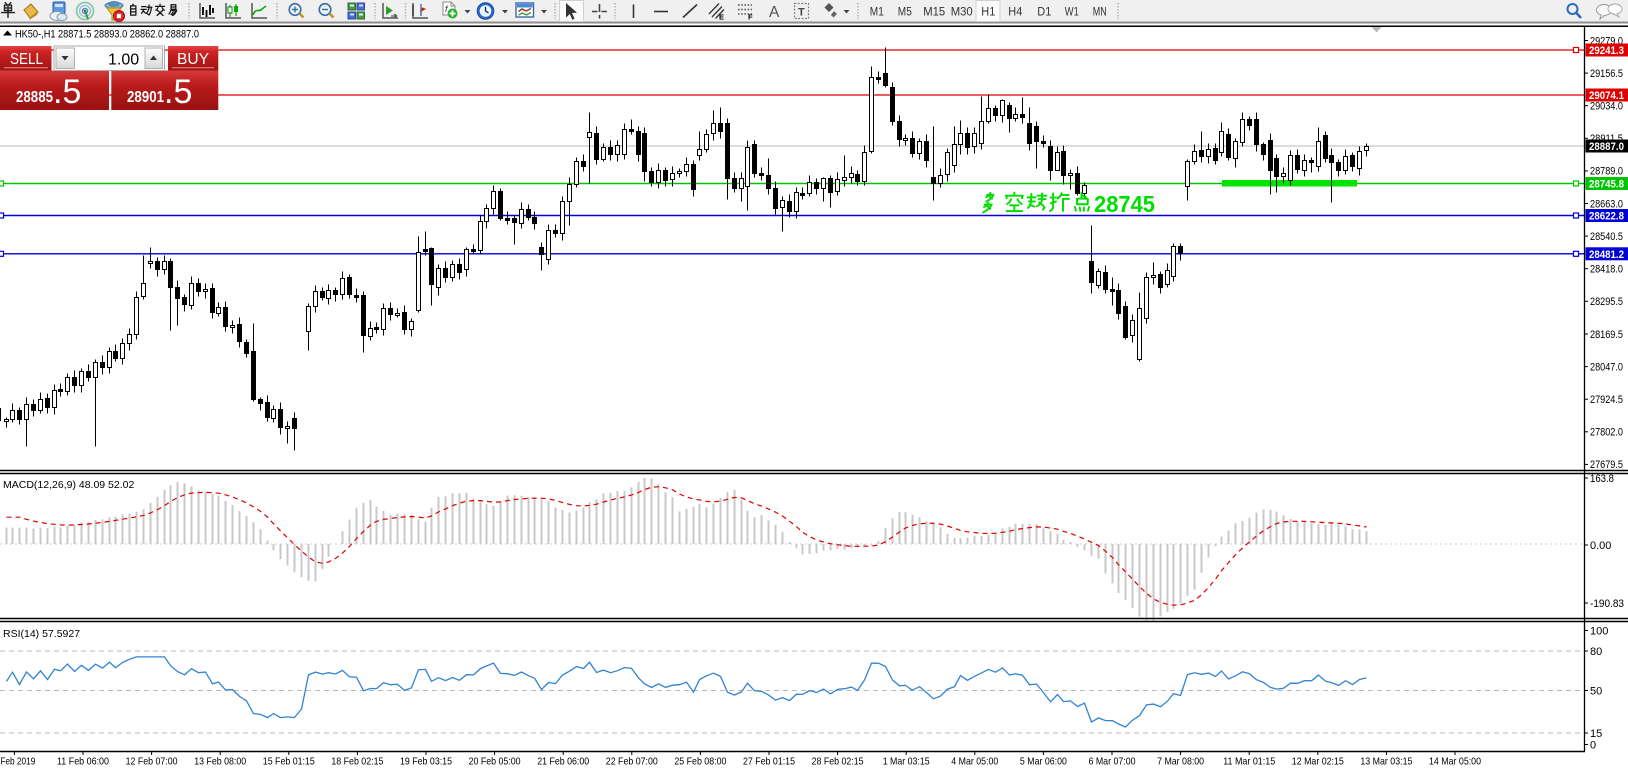 The height and width of the screenshot is (769, 1628). Describe the element at coordinates (1606, 255) in the screenshot. I see `svg-text: 28481.2` at that location.